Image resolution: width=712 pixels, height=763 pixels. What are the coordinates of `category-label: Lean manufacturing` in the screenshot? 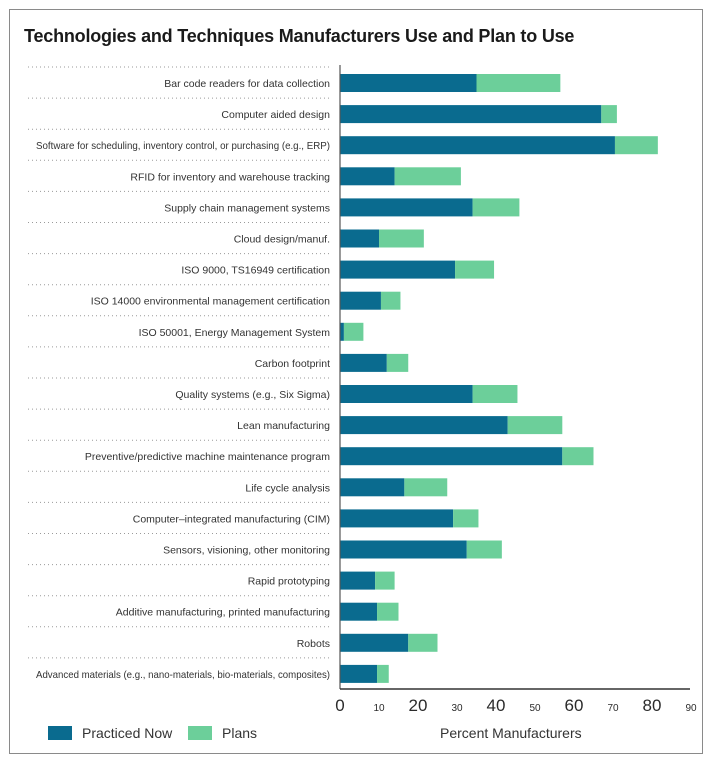 It's located at (283, 426).